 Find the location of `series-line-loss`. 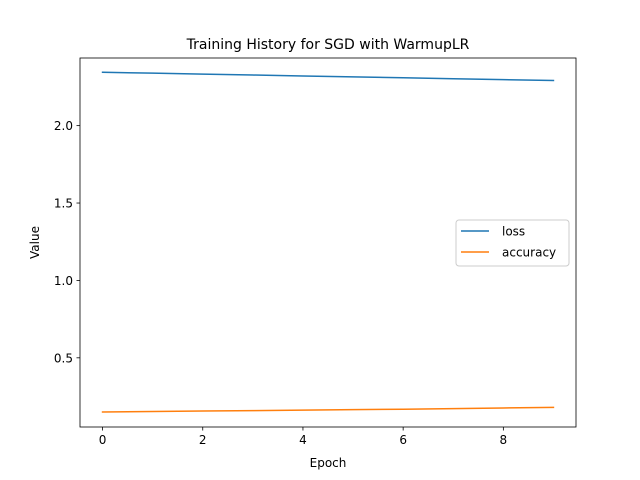

series-line-loss is located at coordinates (328, 76).